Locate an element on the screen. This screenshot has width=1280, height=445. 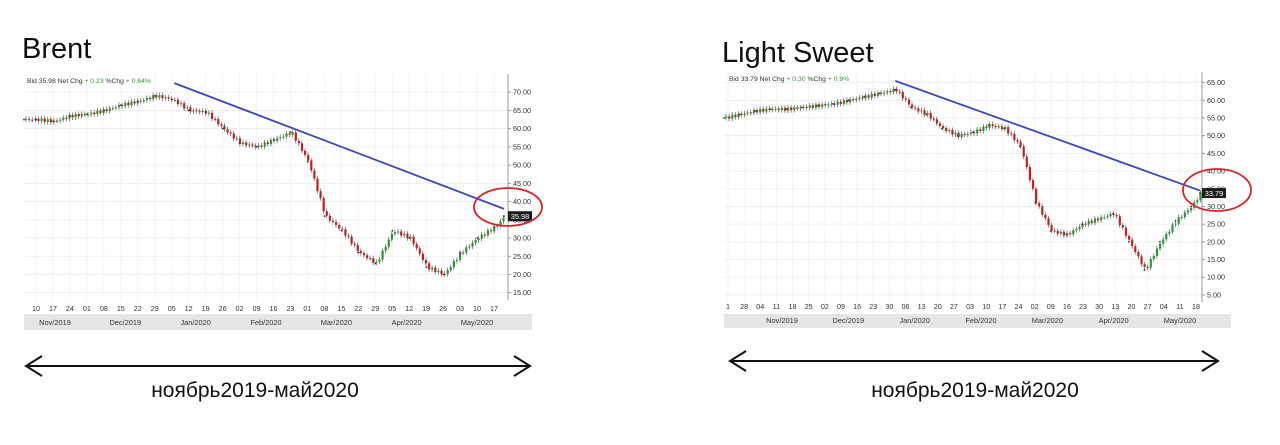
x-tick-label: 08 is located at coordinates (104, 308).